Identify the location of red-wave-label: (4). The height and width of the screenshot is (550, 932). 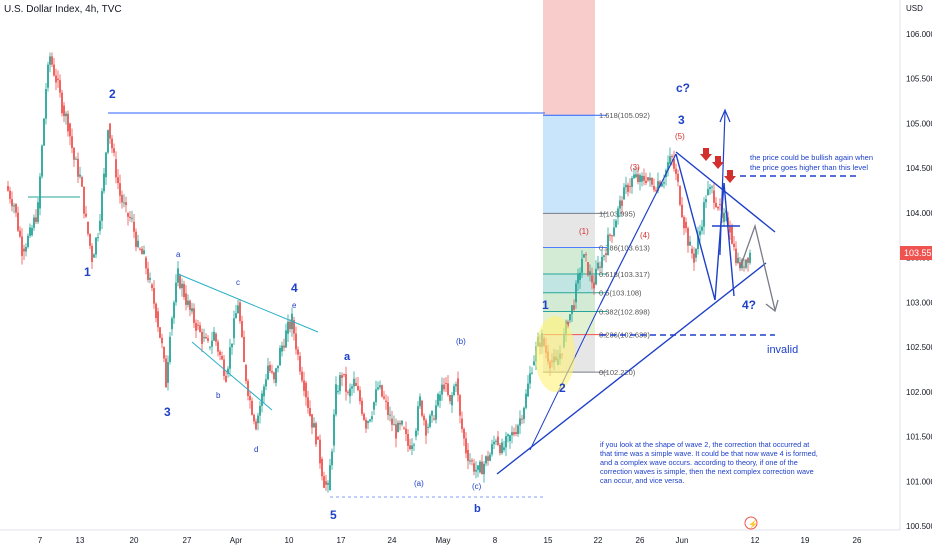
(645, 235).